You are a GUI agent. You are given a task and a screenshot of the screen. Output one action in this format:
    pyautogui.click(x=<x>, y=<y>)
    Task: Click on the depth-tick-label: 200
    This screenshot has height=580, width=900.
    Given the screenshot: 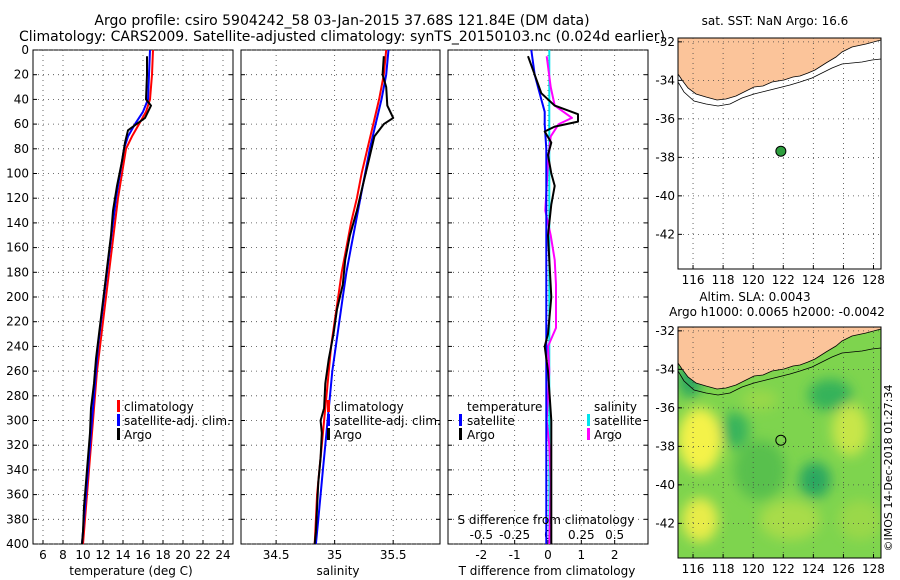 What is the action you would take?
    pyautogui.click(x=17, y=297)
    